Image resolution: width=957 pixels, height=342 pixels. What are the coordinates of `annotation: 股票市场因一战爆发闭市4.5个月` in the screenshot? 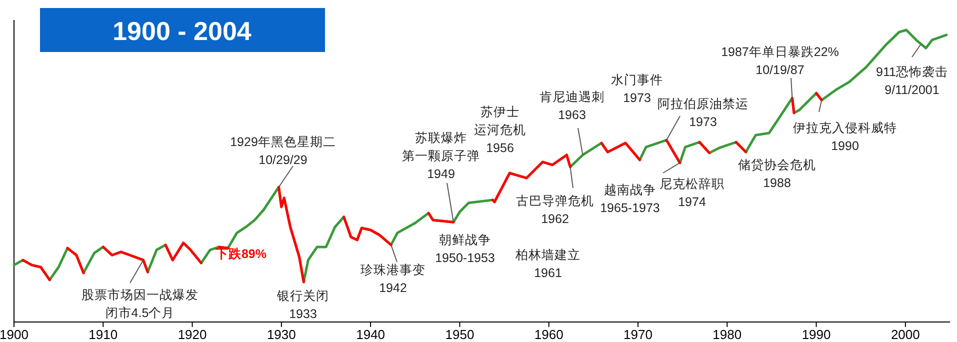 It's located at (140, 304).